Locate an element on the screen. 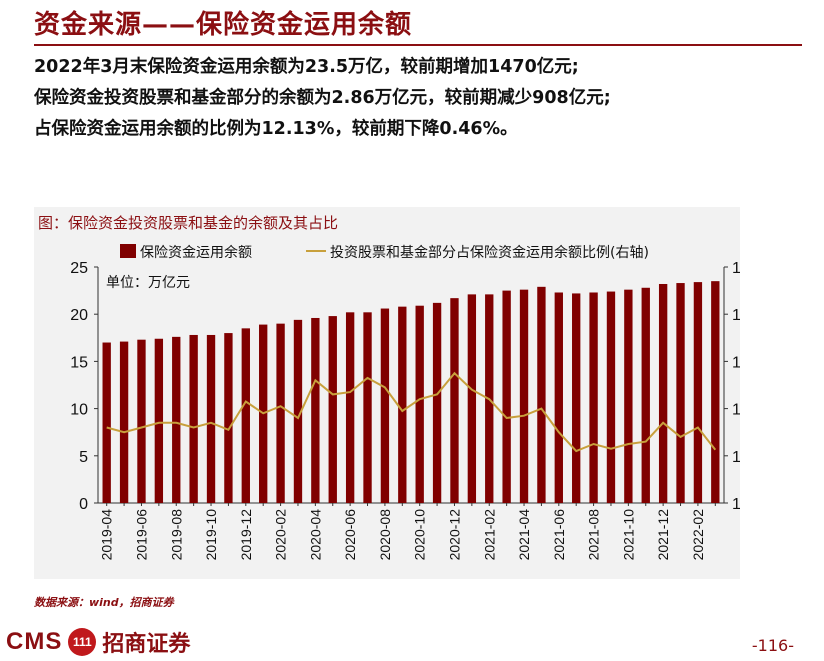  x-tick-label: 2021-12 is located at coordinates (663, 535).